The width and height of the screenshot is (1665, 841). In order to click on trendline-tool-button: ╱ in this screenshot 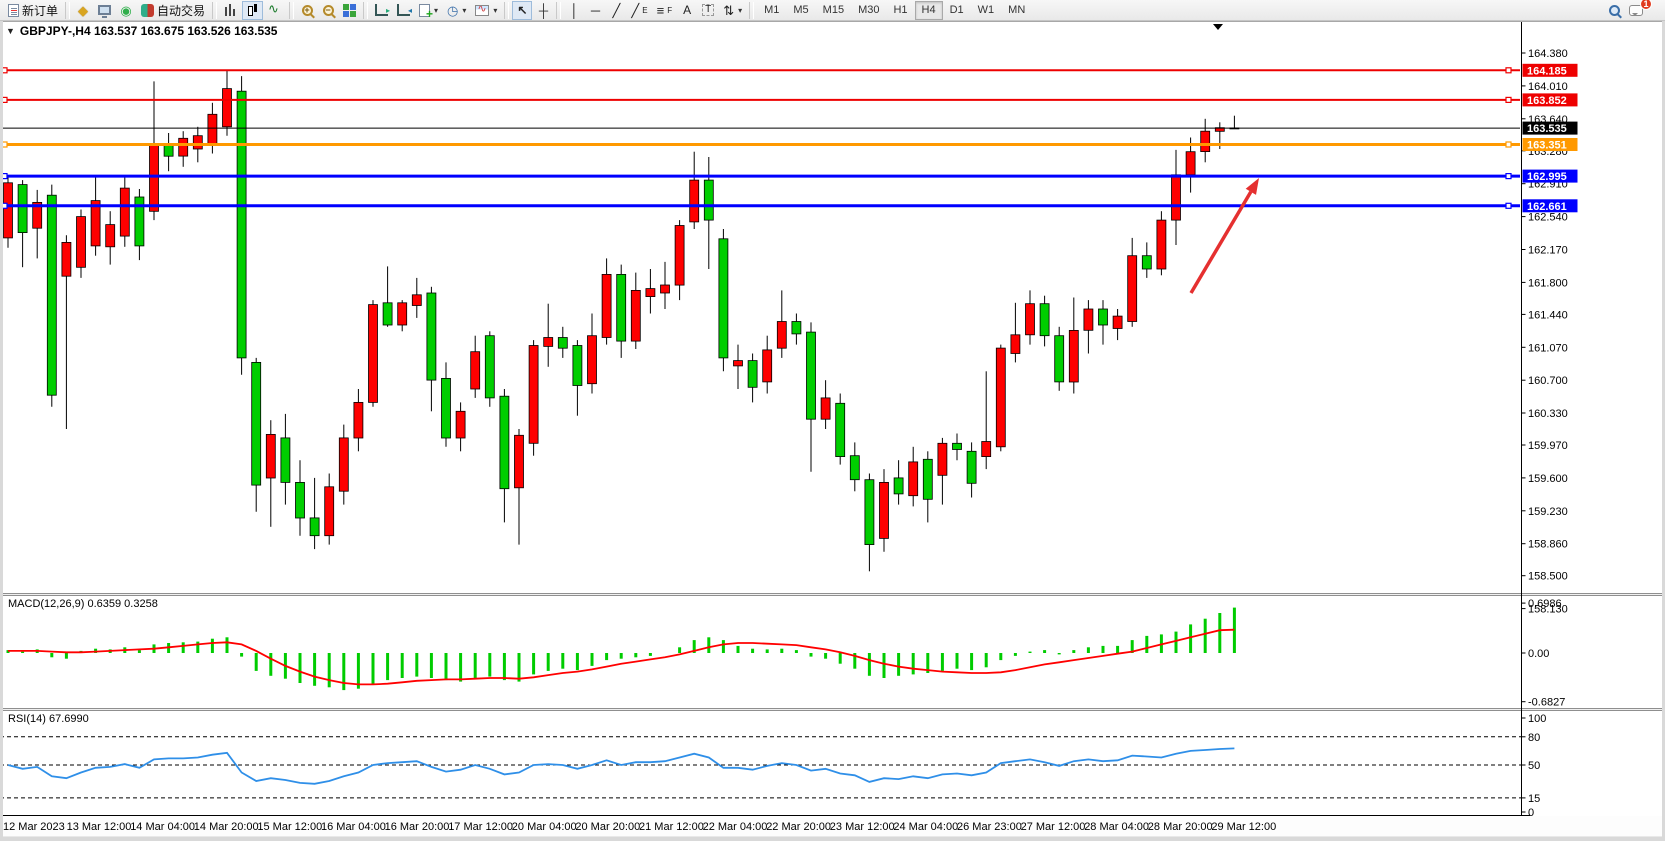, I will do `click(616, 10)`.